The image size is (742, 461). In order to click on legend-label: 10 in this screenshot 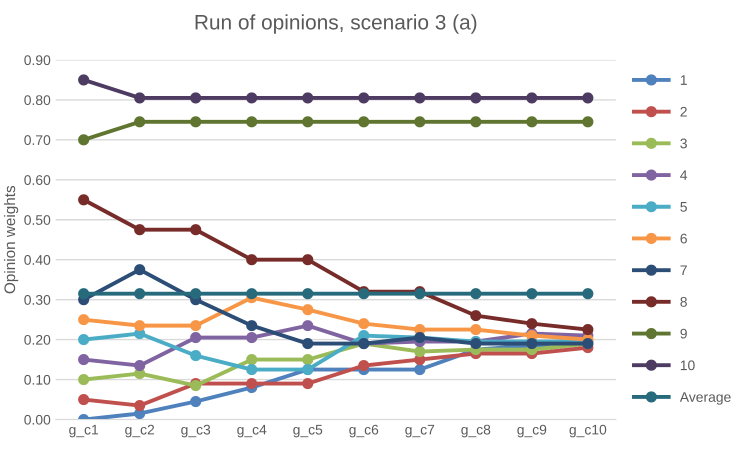, I will do `click(687, 365)`.